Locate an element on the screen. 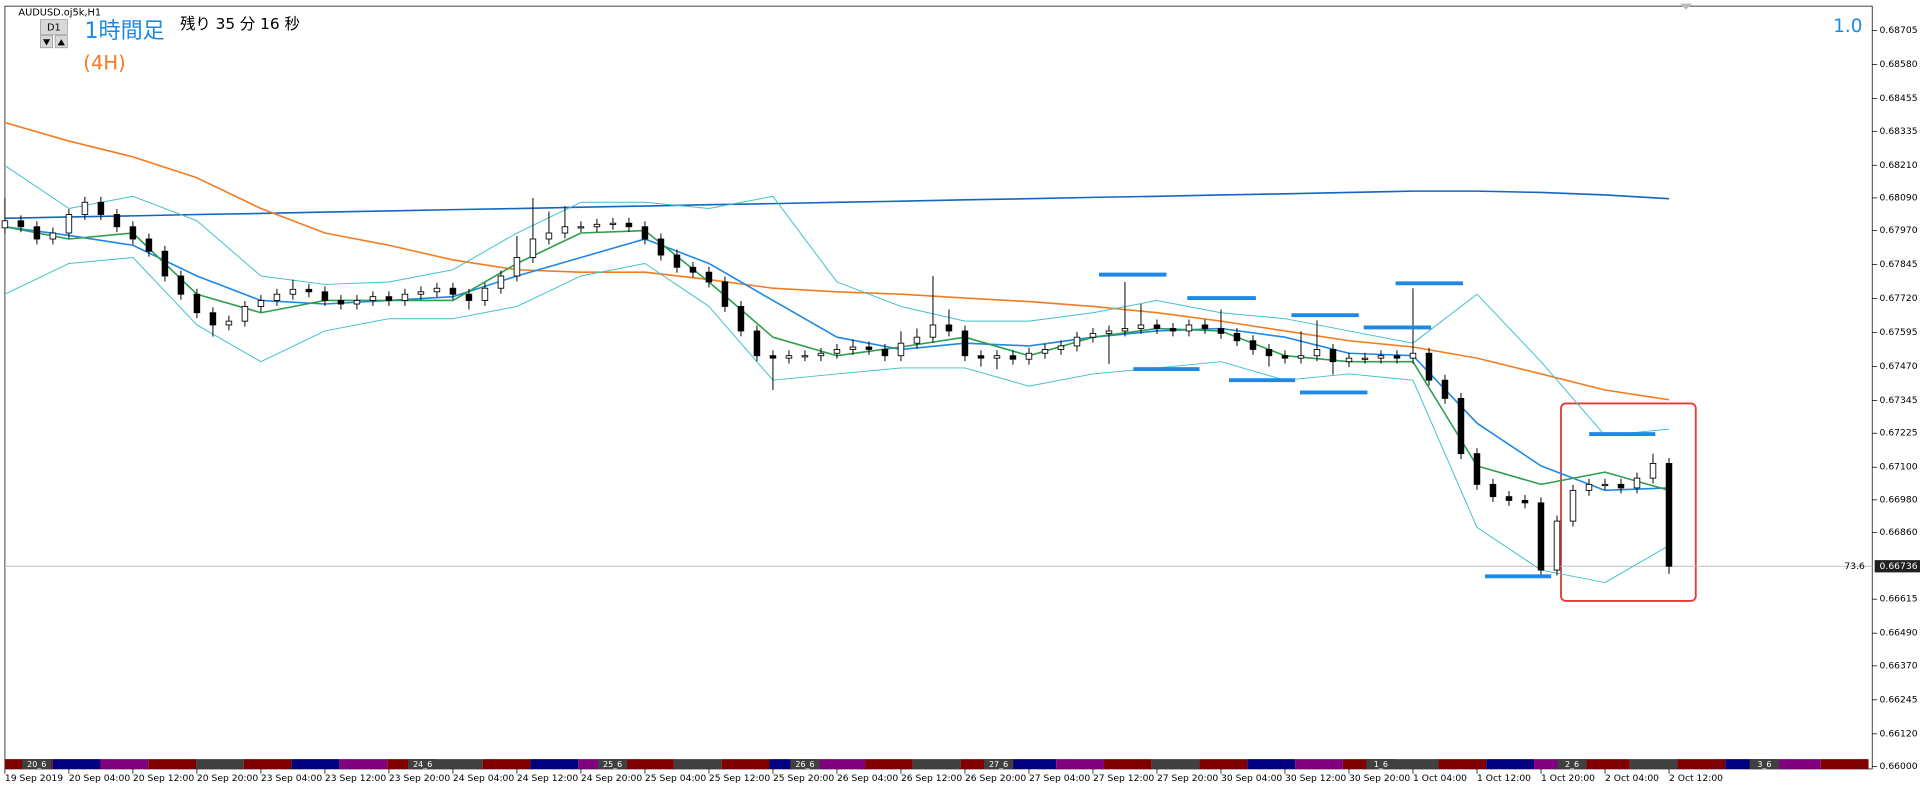 The width and height of the screenshot is (1920, 791). y-tick-label: 0.66120 is located at coordinates (1899, 733).